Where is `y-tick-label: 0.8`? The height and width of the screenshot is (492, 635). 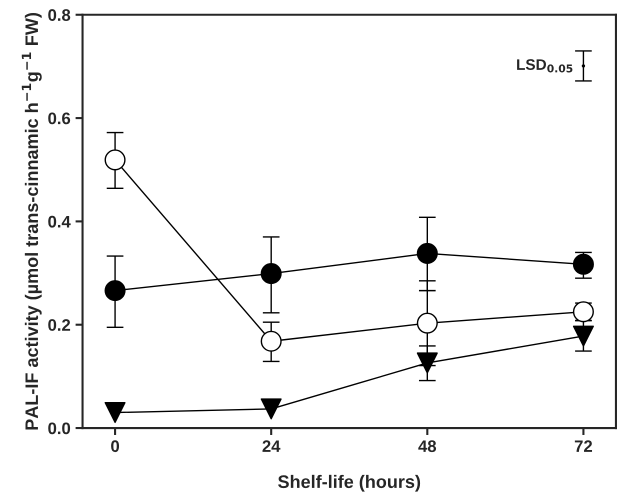
y-tick-label: 0.8 is located at coordinates (59, 15).